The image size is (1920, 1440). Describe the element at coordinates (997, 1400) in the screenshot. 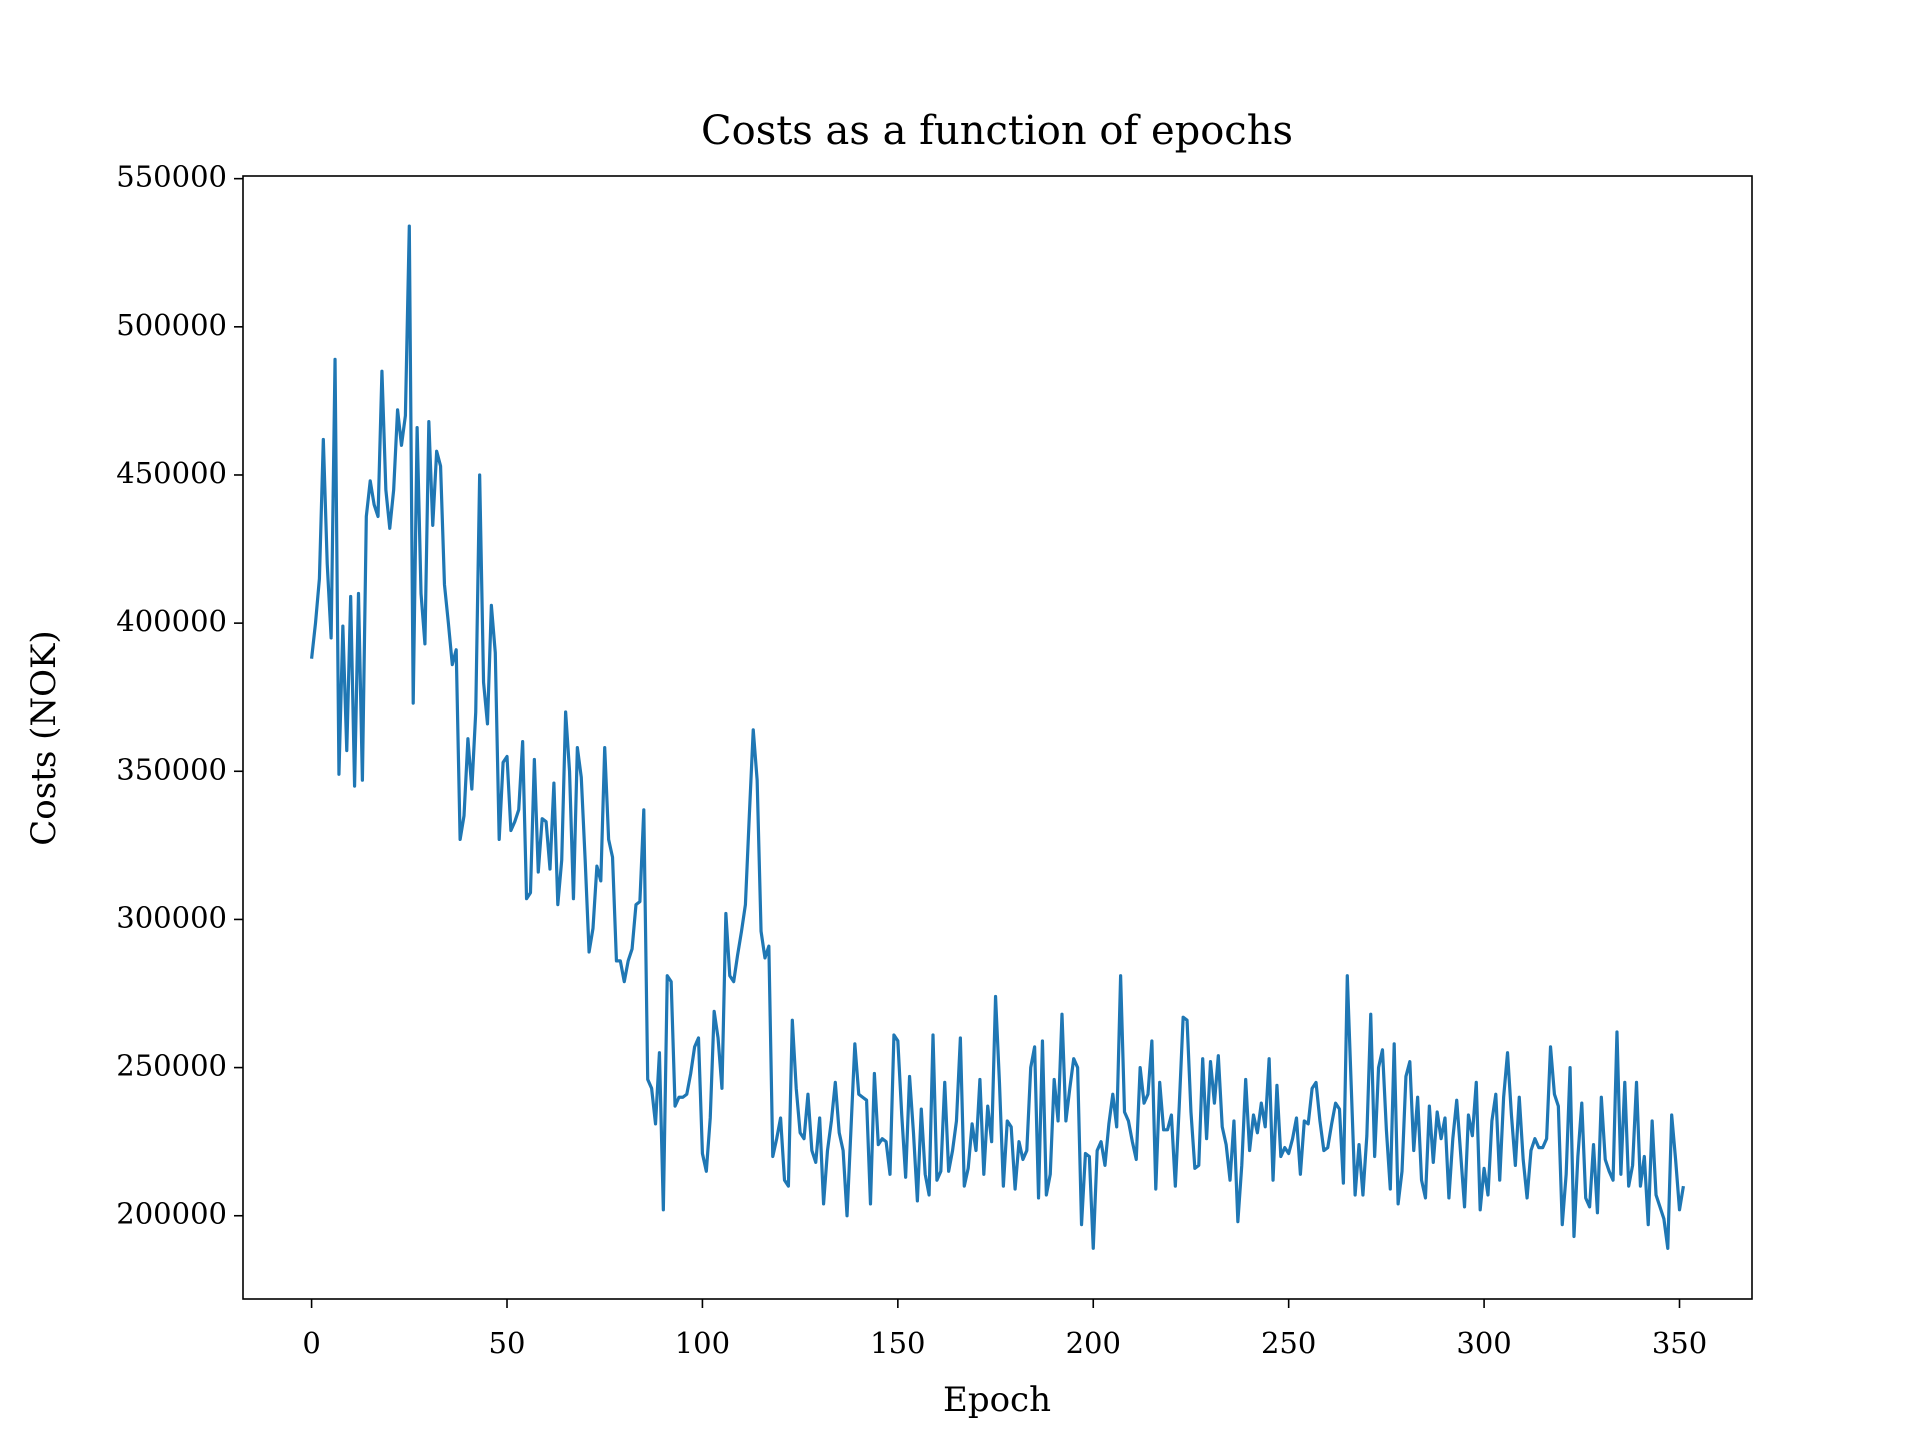

I see `x-axis-label: Epoch` at that location.